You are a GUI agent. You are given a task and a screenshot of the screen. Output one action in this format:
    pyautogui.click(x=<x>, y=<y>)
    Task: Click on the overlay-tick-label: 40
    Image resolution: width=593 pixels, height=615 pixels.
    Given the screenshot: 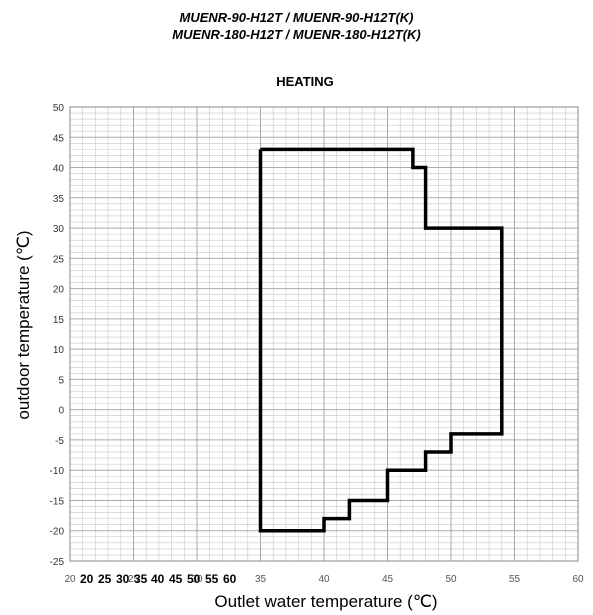 What is the action you would take?
    pyautogui.click(x=158, y=579)
    